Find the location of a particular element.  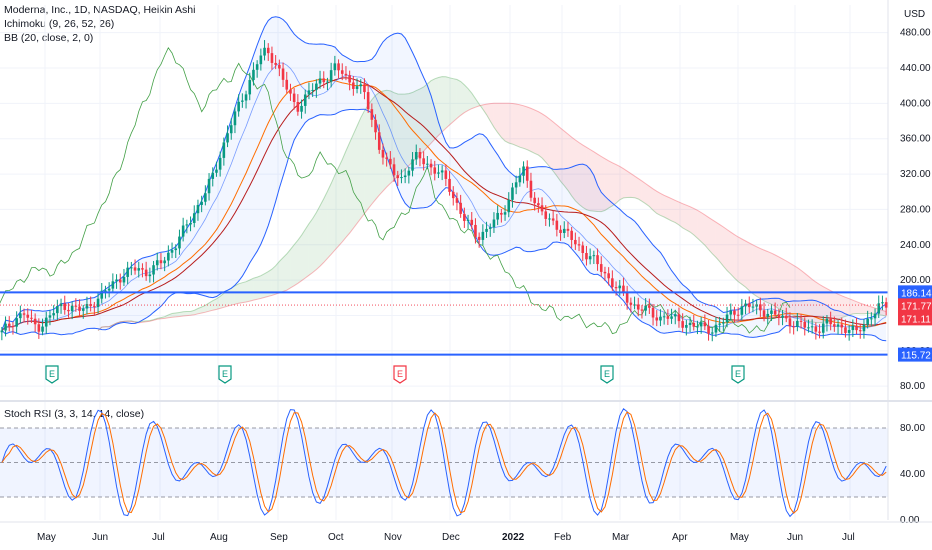

earnings-label: E is located at coordinates (52, 374).